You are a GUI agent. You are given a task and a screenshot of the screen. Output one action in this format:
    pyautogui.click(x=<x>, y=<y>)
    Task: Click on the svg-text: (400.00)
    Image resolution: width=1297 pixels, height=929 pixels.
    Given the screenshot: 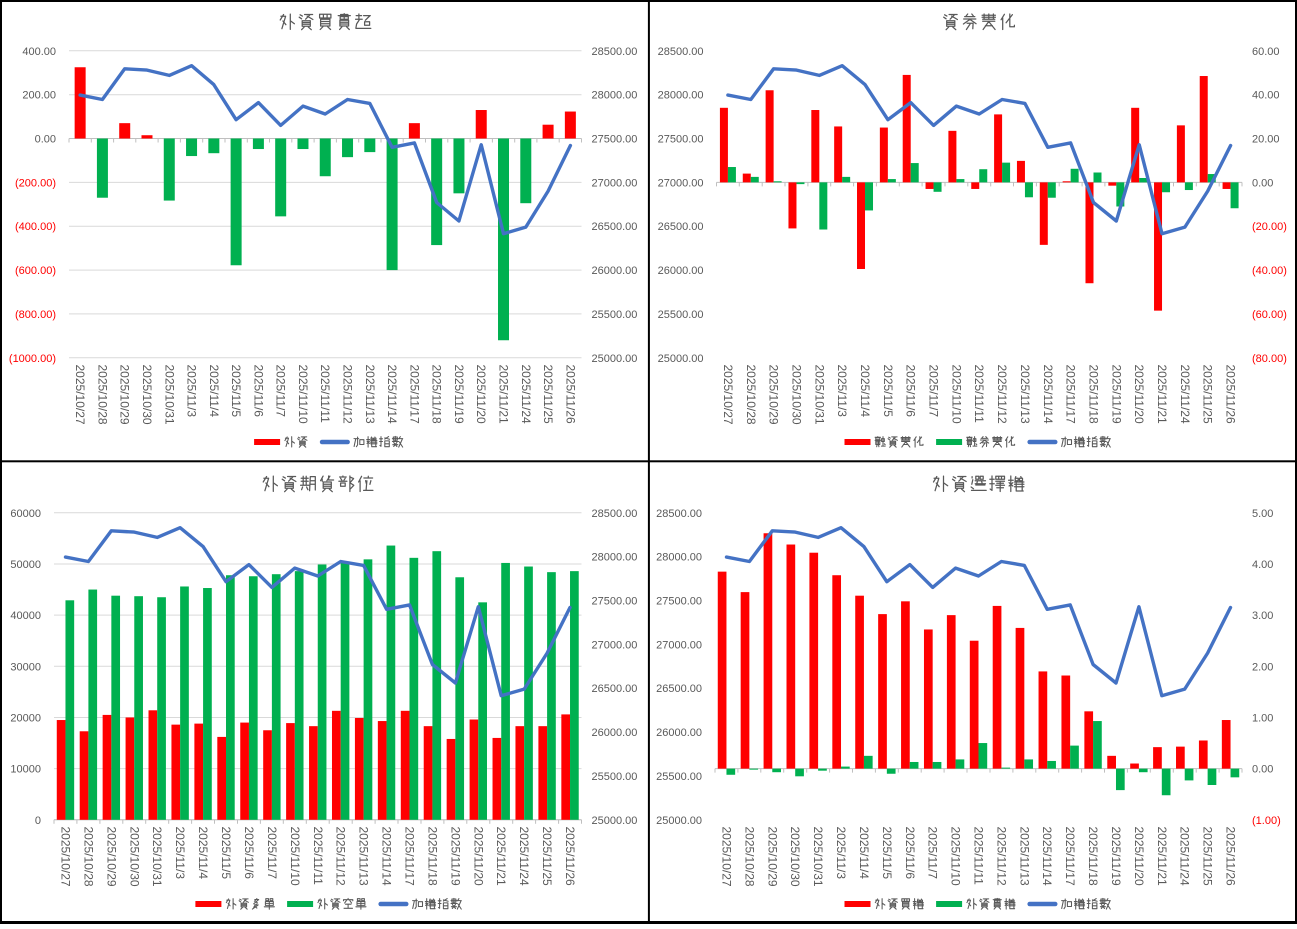 What is the action you would take?
    pyautogui.click(x=35, y=227)
    